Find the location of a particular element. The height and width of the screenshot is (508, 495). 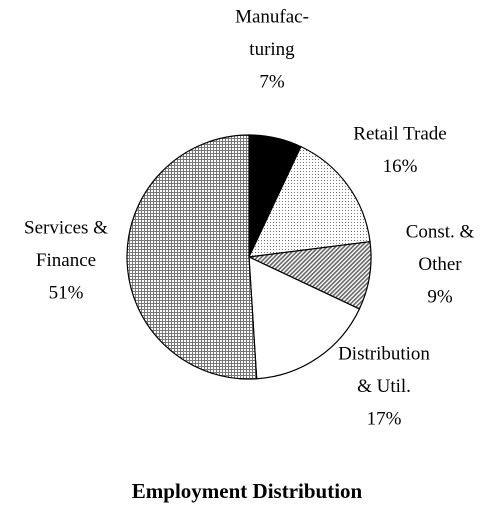

slice-label: turing is located at coordinates (272, 49).